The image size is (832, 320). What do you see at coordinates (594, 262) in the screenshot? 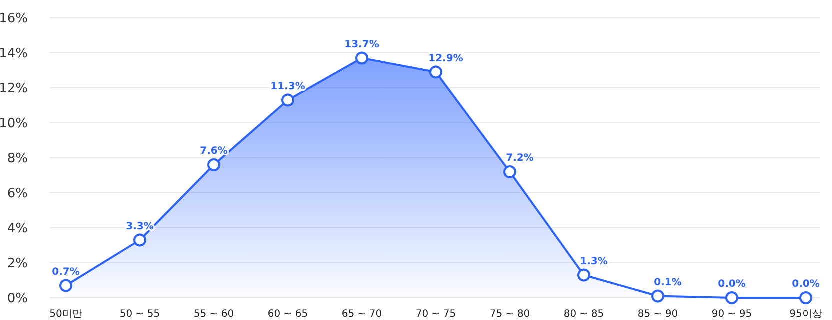
I see `data-label: 1.3%` at bounding box center [594, 262].